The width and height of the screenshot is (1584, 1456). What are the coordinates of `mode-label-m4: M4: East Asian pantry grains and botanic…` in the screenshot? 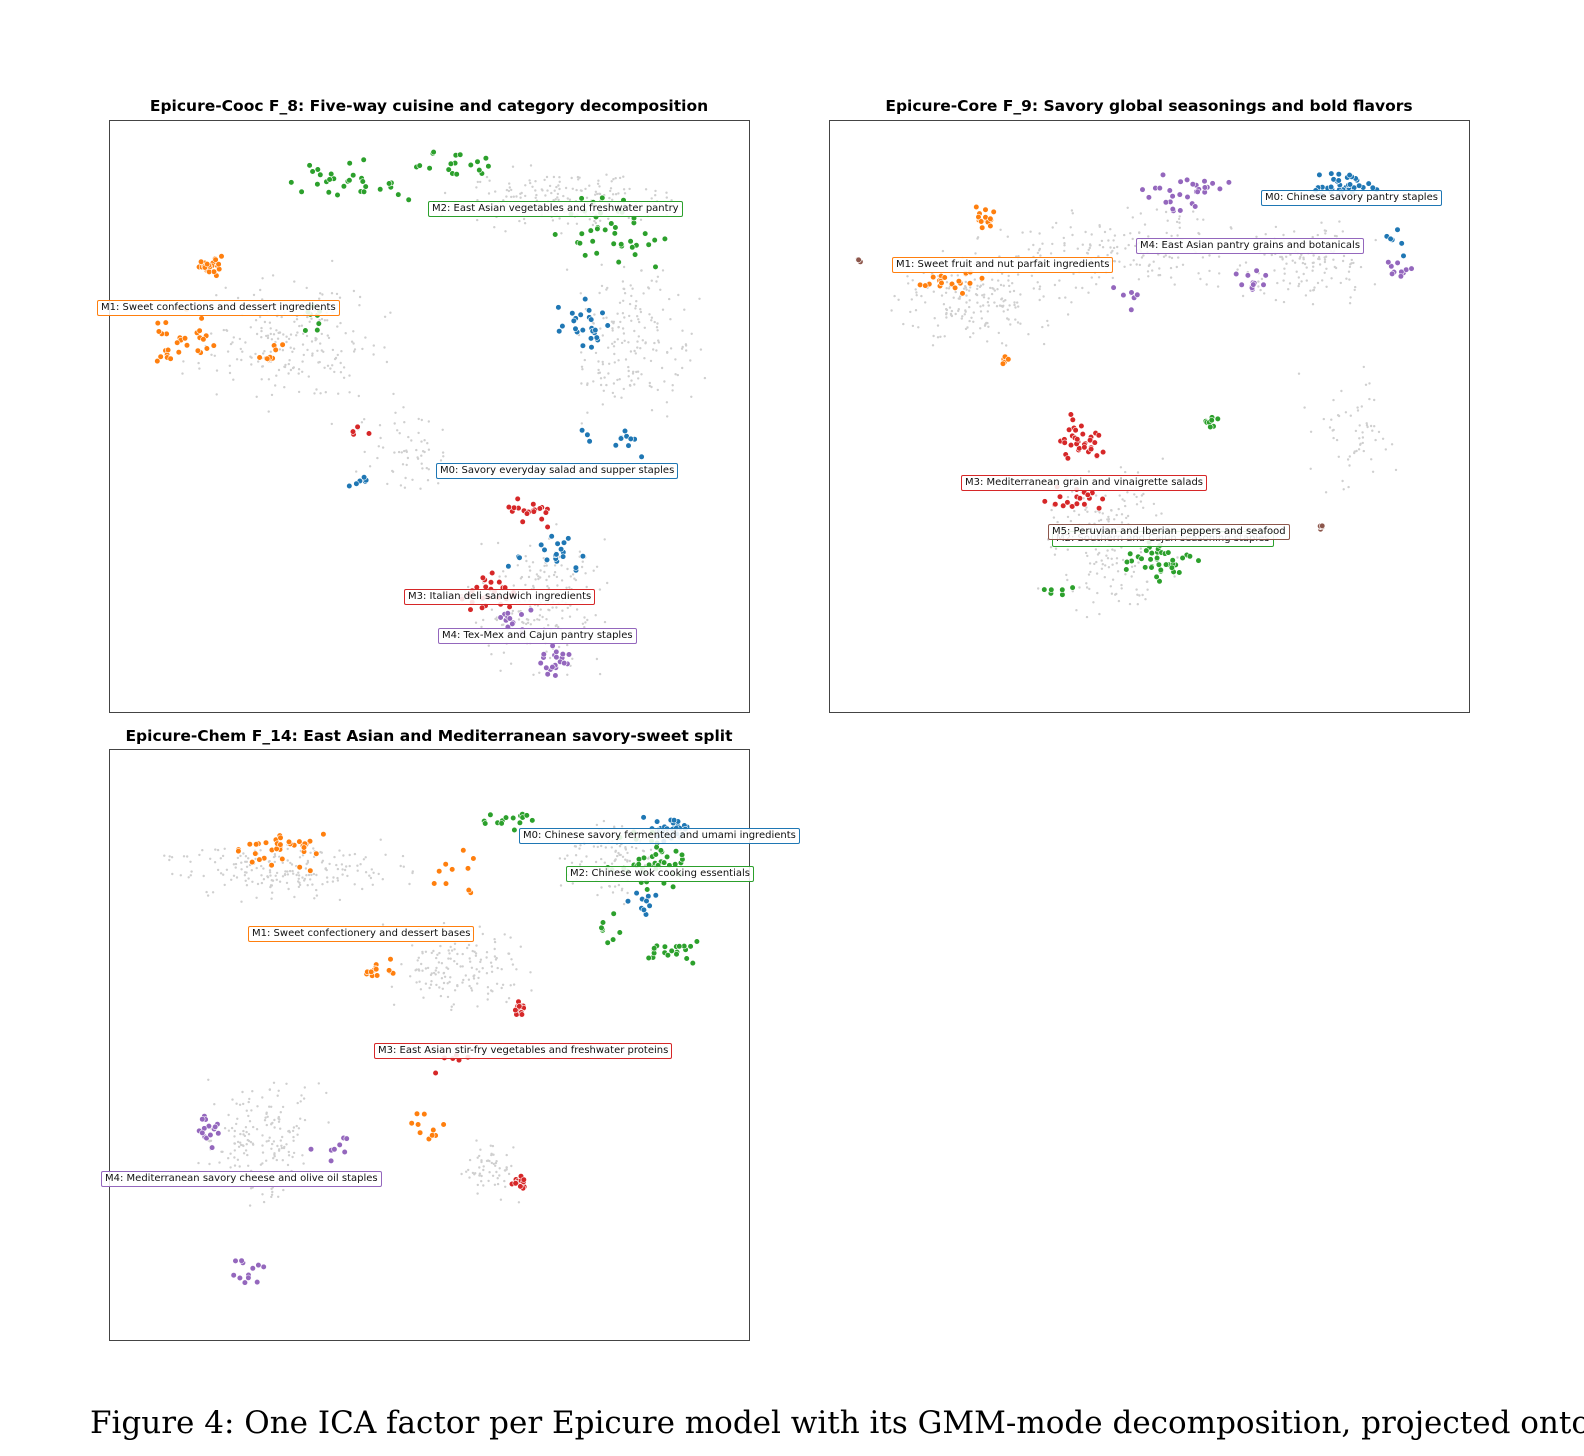 It's located at (1250, 246).